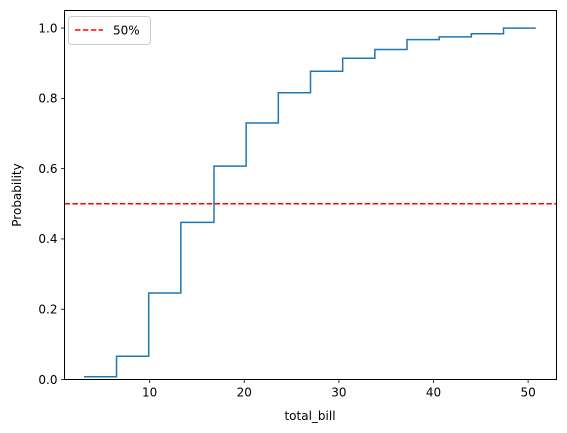  Describe the element at coordinates (47, 28) in the screenshot. I see `y-tick-label: 1.0` at that location.